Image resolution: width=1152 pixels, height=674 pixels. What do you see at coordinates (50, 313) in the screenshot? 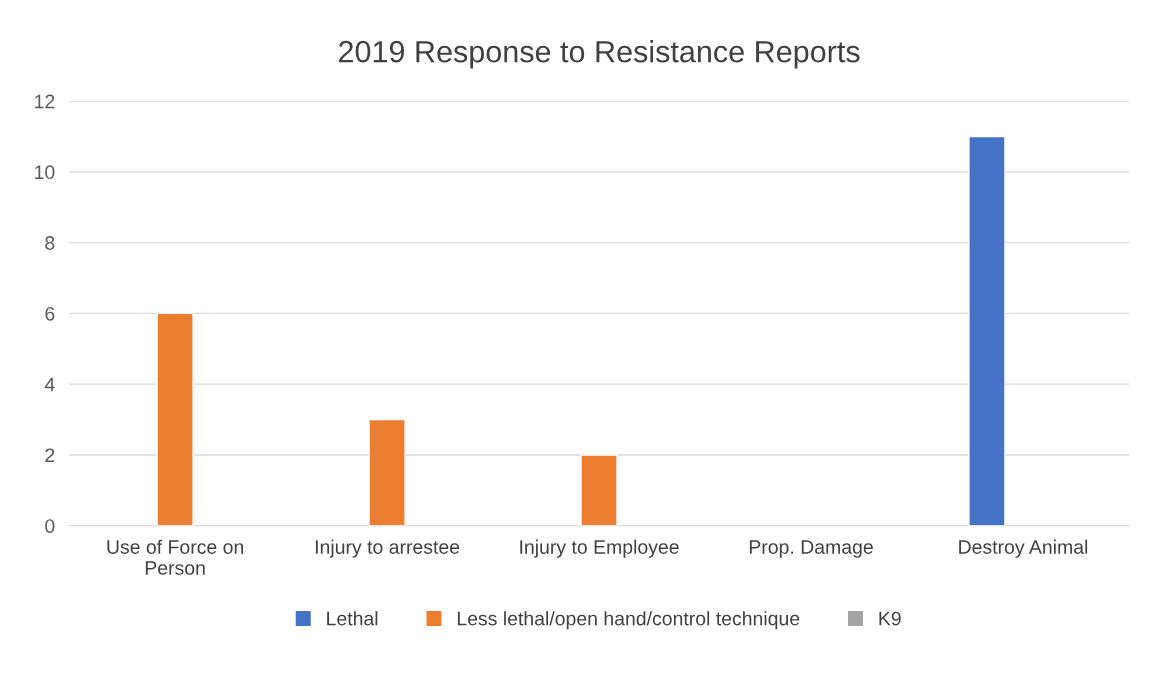
I see `y-tick-label: 6` at bounding box center [50, 313].